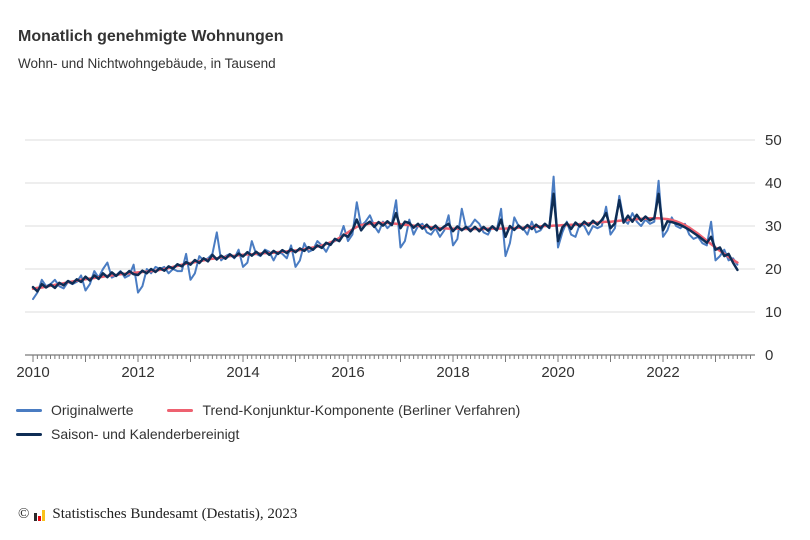  Describe the element at coordinates (557, 372) in the screenshot. I see `x-axis-label: 2020` at that location.